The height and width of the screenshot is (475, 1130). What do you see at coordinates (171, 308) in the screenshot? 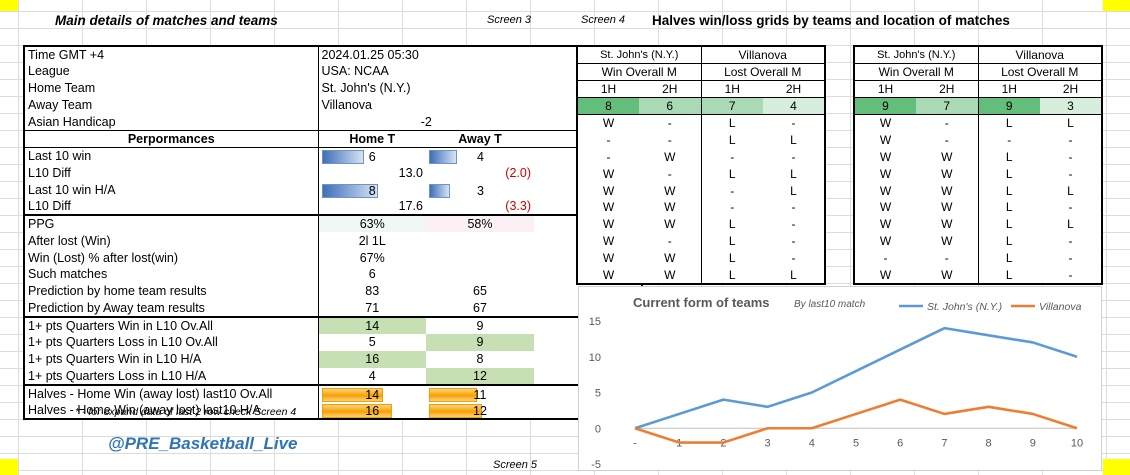
I see `perf-label: Prediction by Away team results` at bounding box center [171, 308].